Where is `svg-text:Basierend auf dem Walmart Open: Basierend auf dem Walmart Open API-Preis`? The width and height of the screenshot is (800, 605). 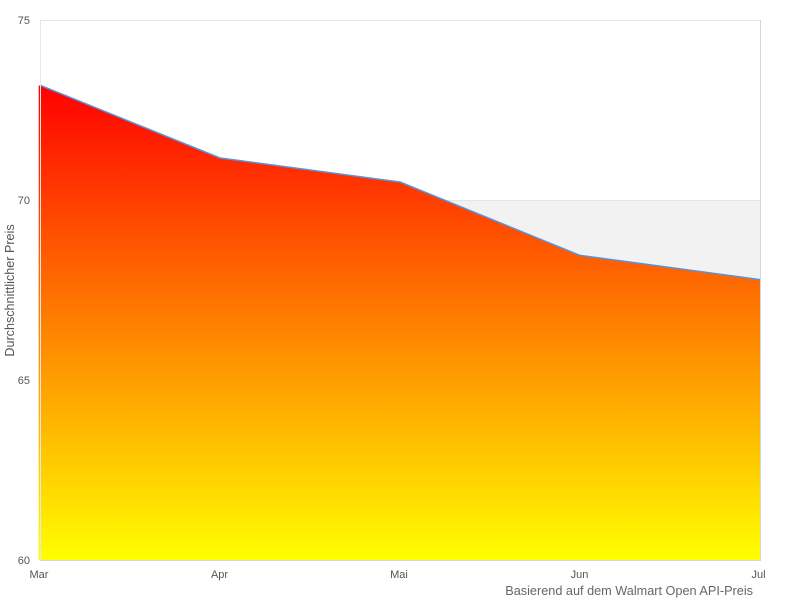 svg-text:Basierend auf dem Walmart Open: Basierend auf dem Walmart Open API-Preis is located at coordinates (629, 591).